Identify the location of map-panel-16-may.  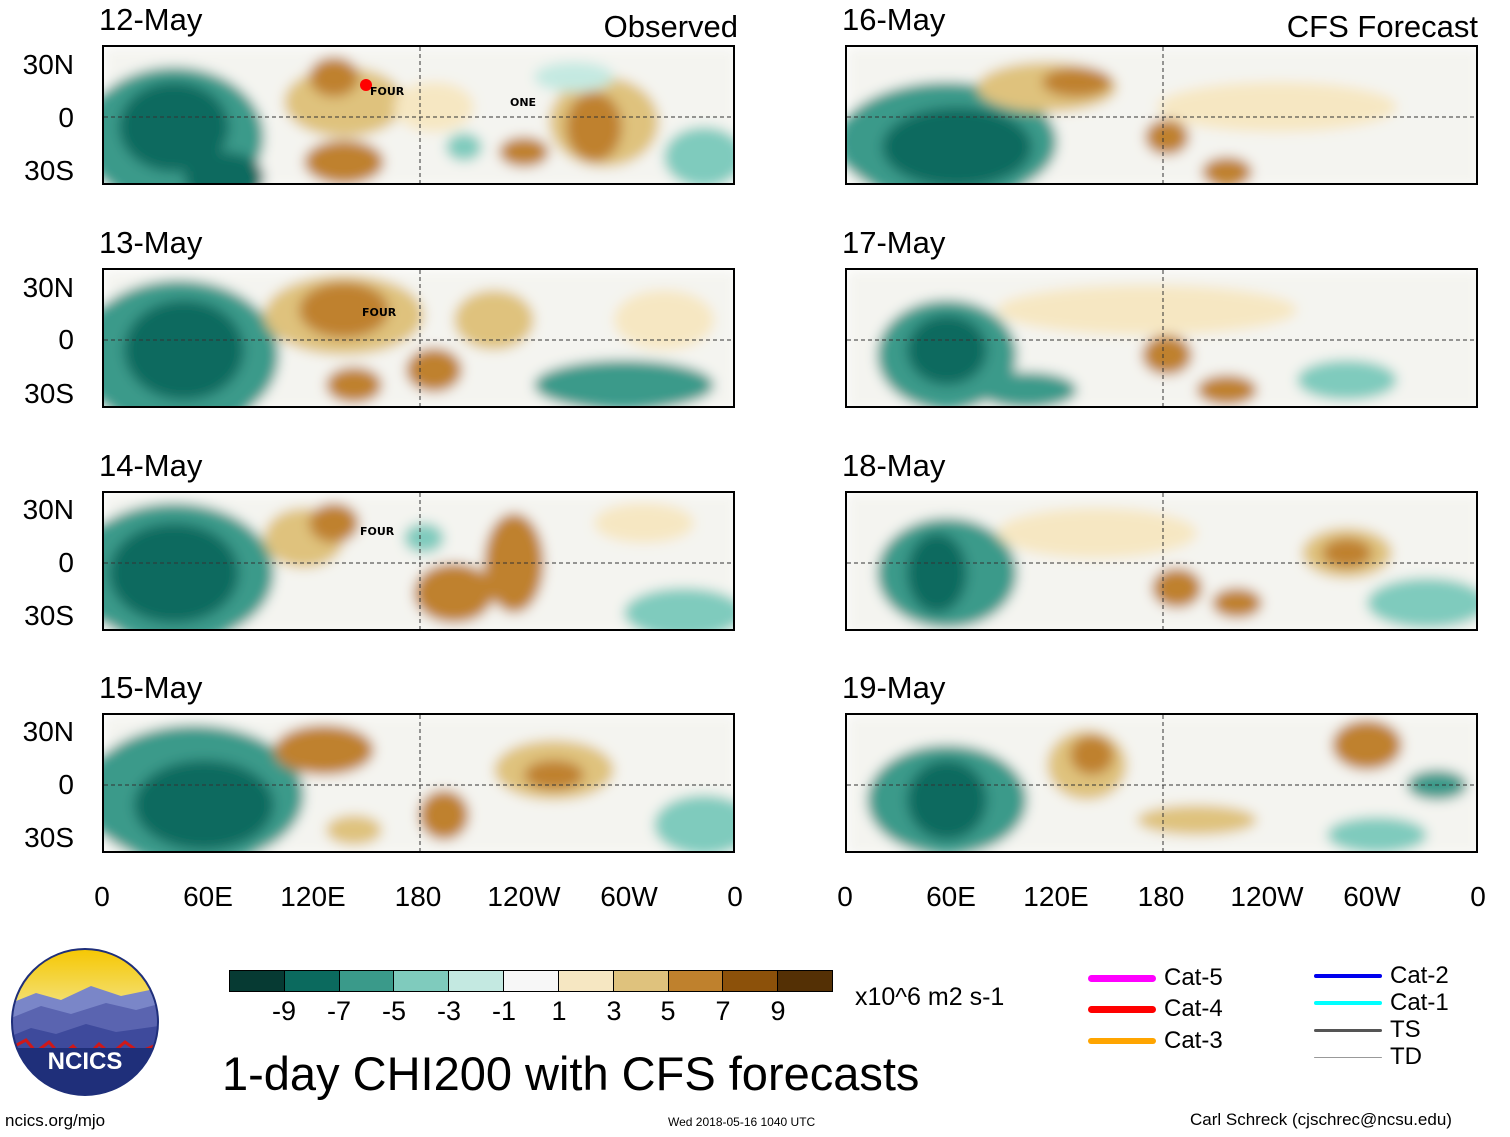
(1161, 115).